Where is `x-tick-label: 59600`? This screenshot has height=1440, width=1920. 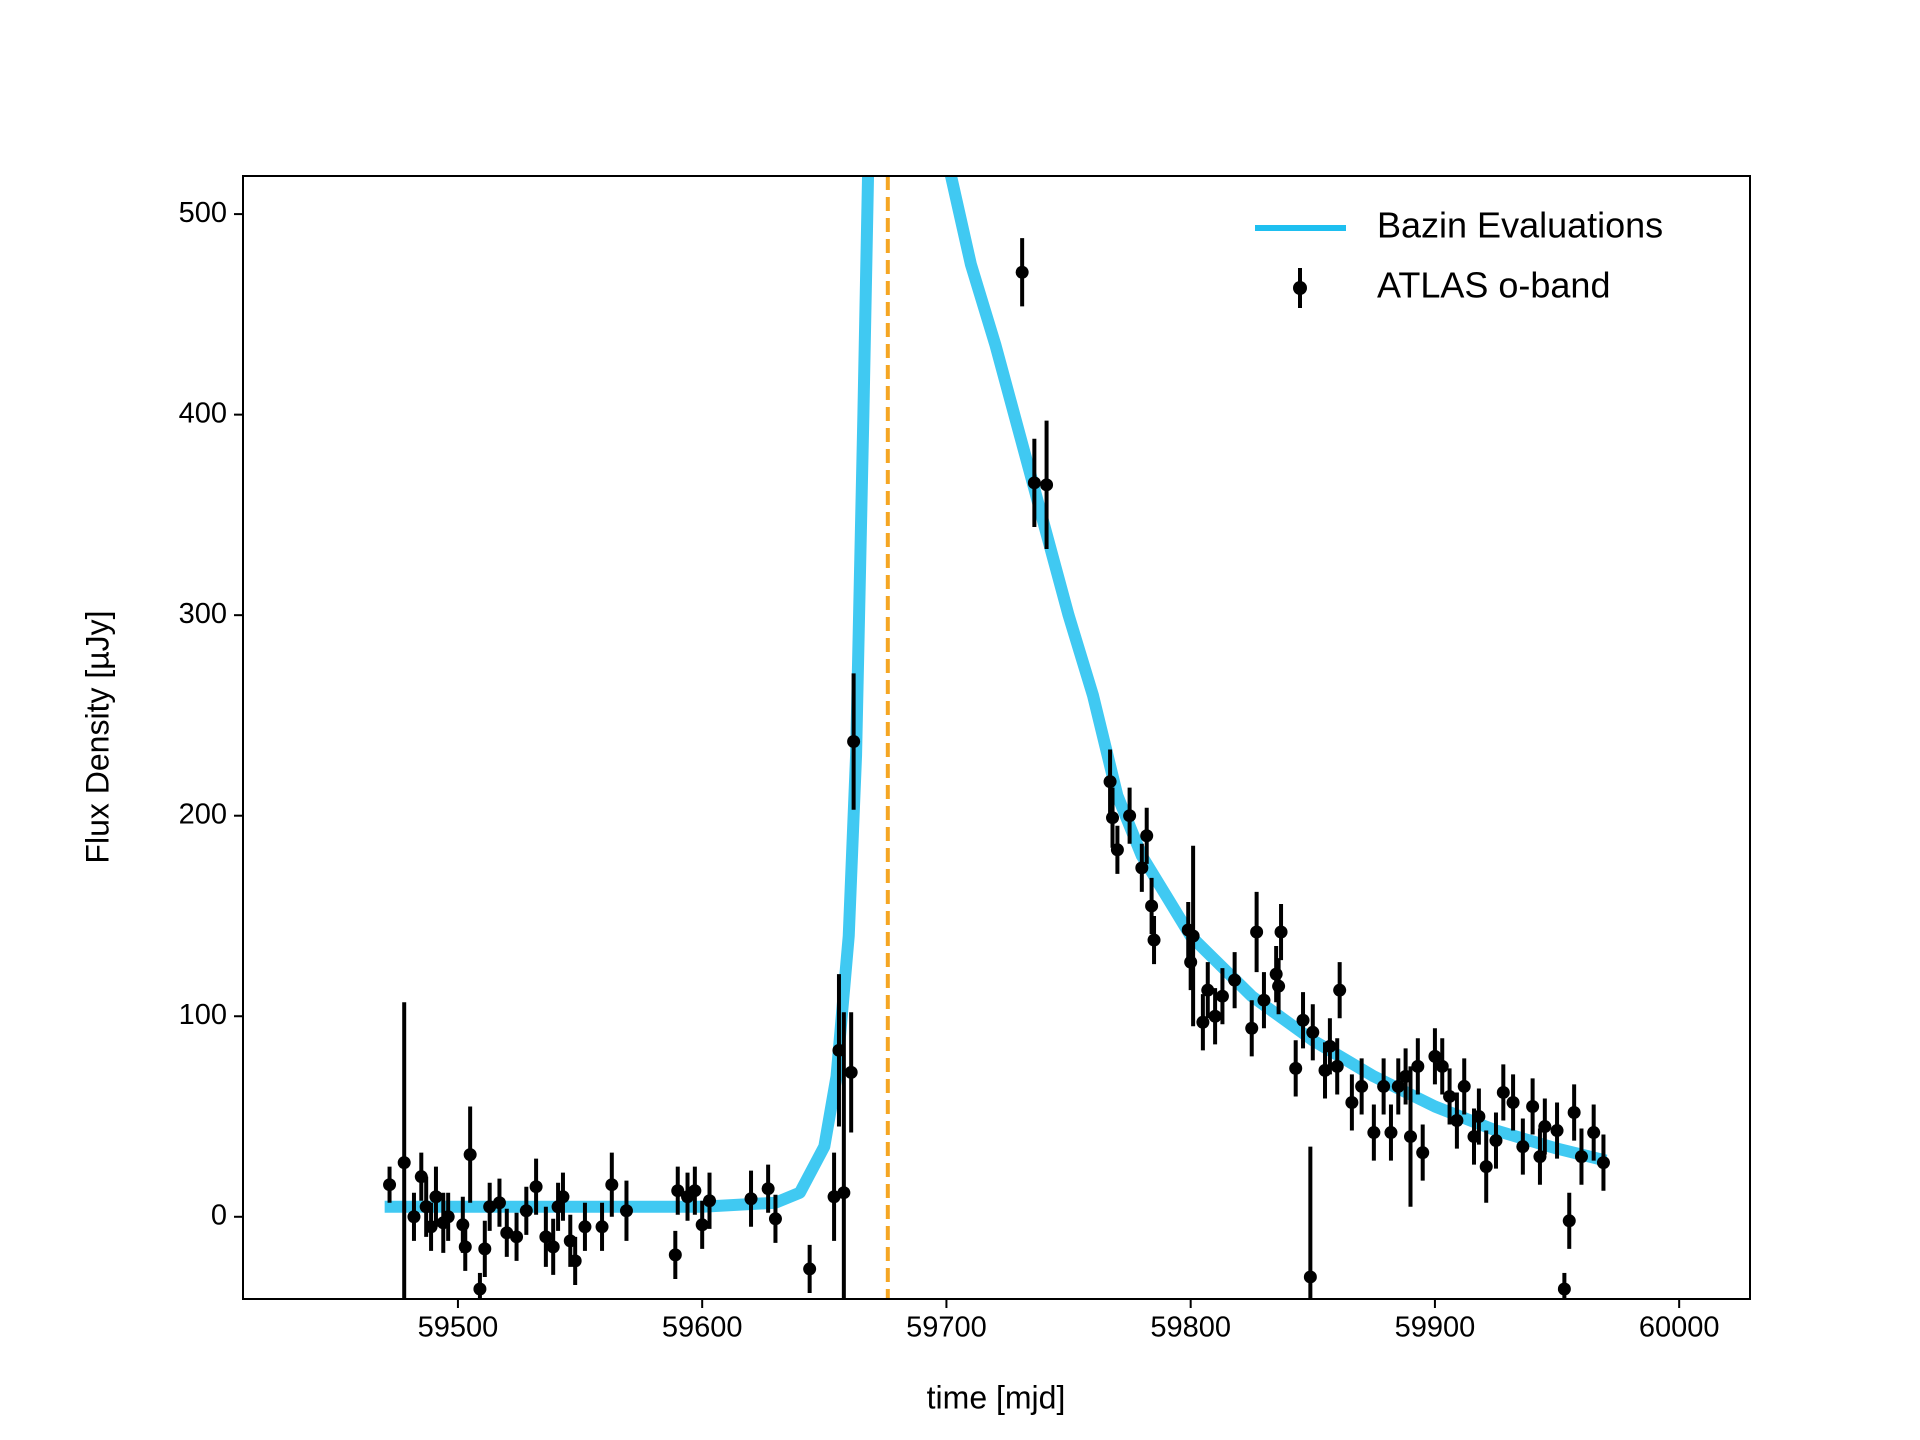
x-tick-label: 59600 is located at coordinates (702, 1328).